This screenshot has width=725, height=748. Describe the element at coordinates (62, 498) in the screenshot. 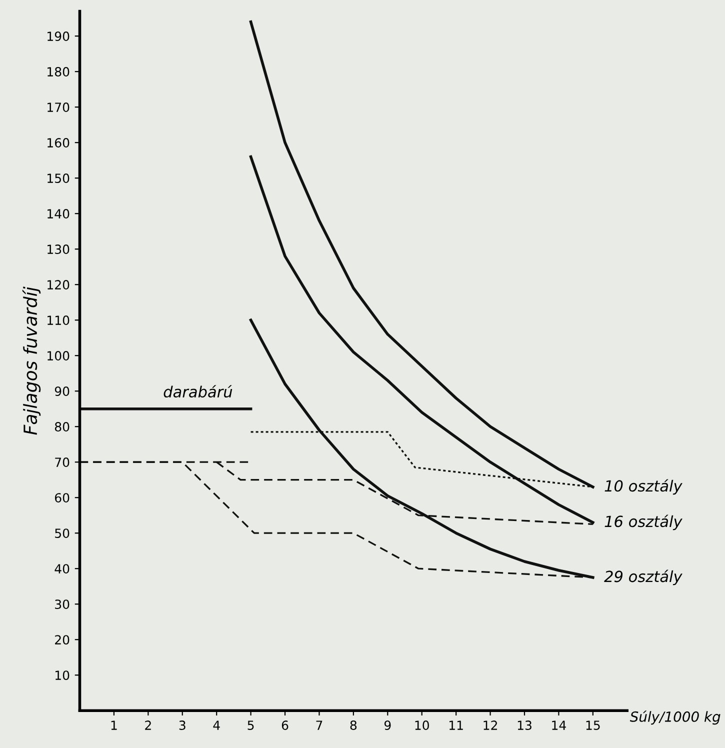

I see `y-tick-label: 60` at that location.